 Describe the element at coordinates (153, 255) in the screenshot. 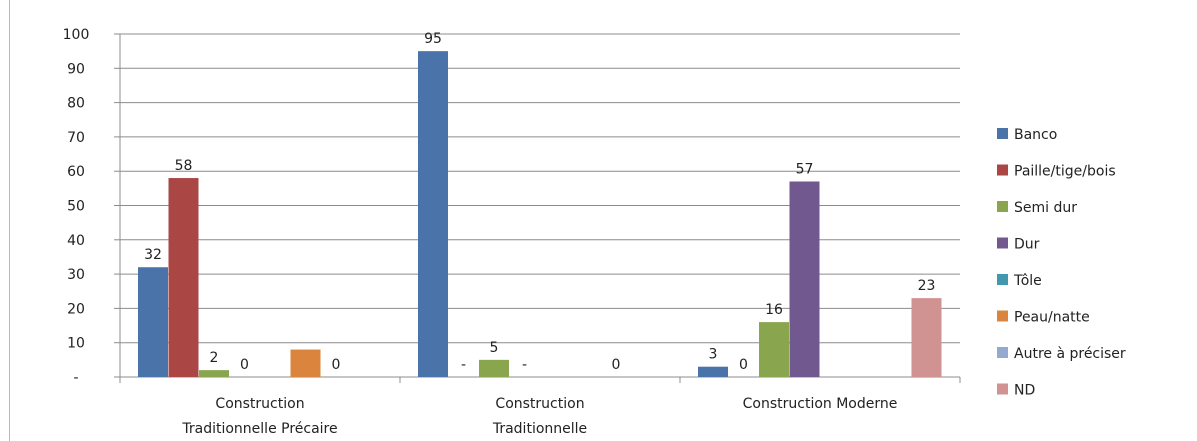

I see `data-label-0-0: 32` at that location.